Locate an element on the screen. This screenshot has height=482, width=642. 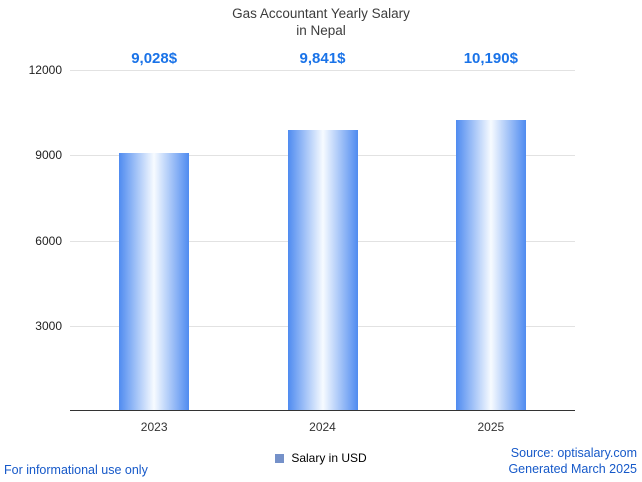
bar-value-label: 10,190$ is located at coordinates (490, 58).